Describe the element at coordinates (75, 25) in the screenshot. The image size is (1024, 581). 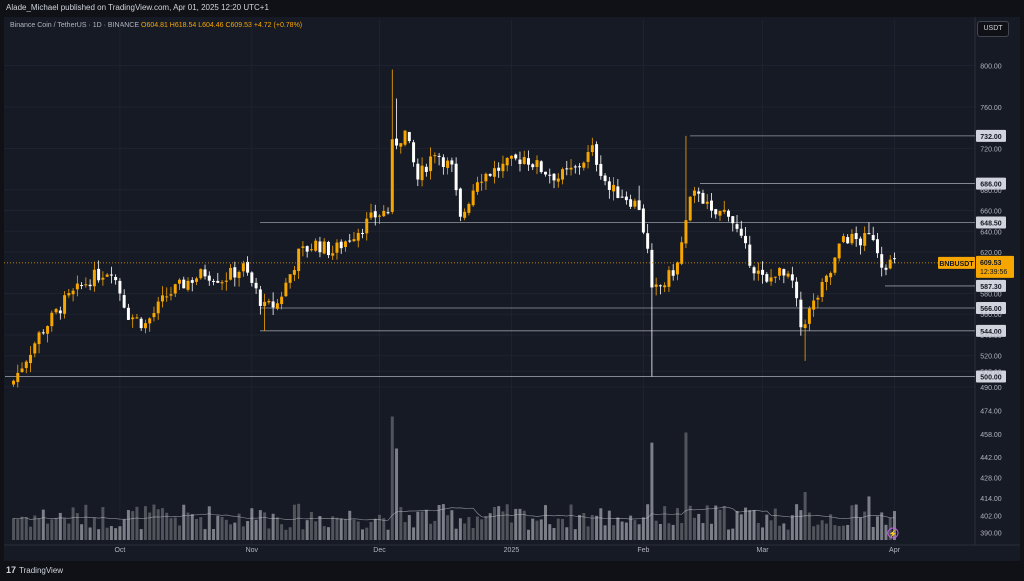
I see `symbol-name: Binance Coin / TetherUS · 1D · BINANCE` at that location.